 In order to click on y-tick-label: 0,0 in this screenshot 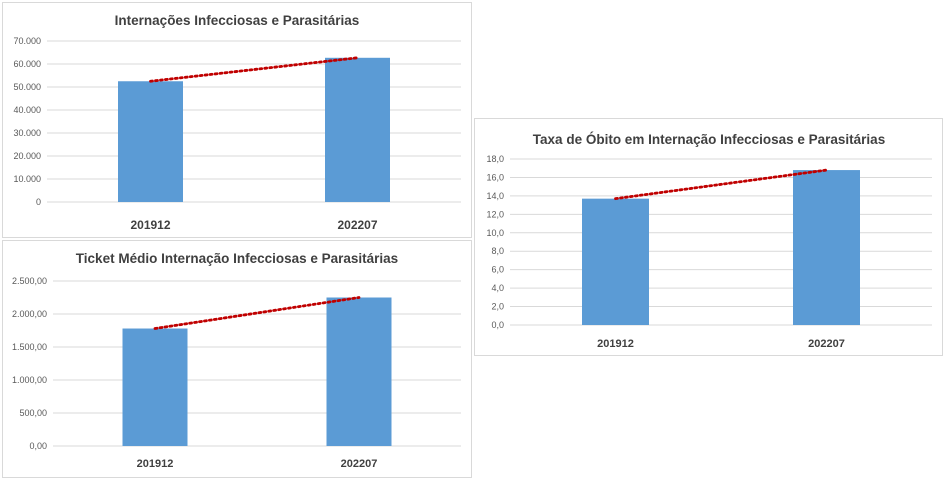, I will do `click(497, 325)`.